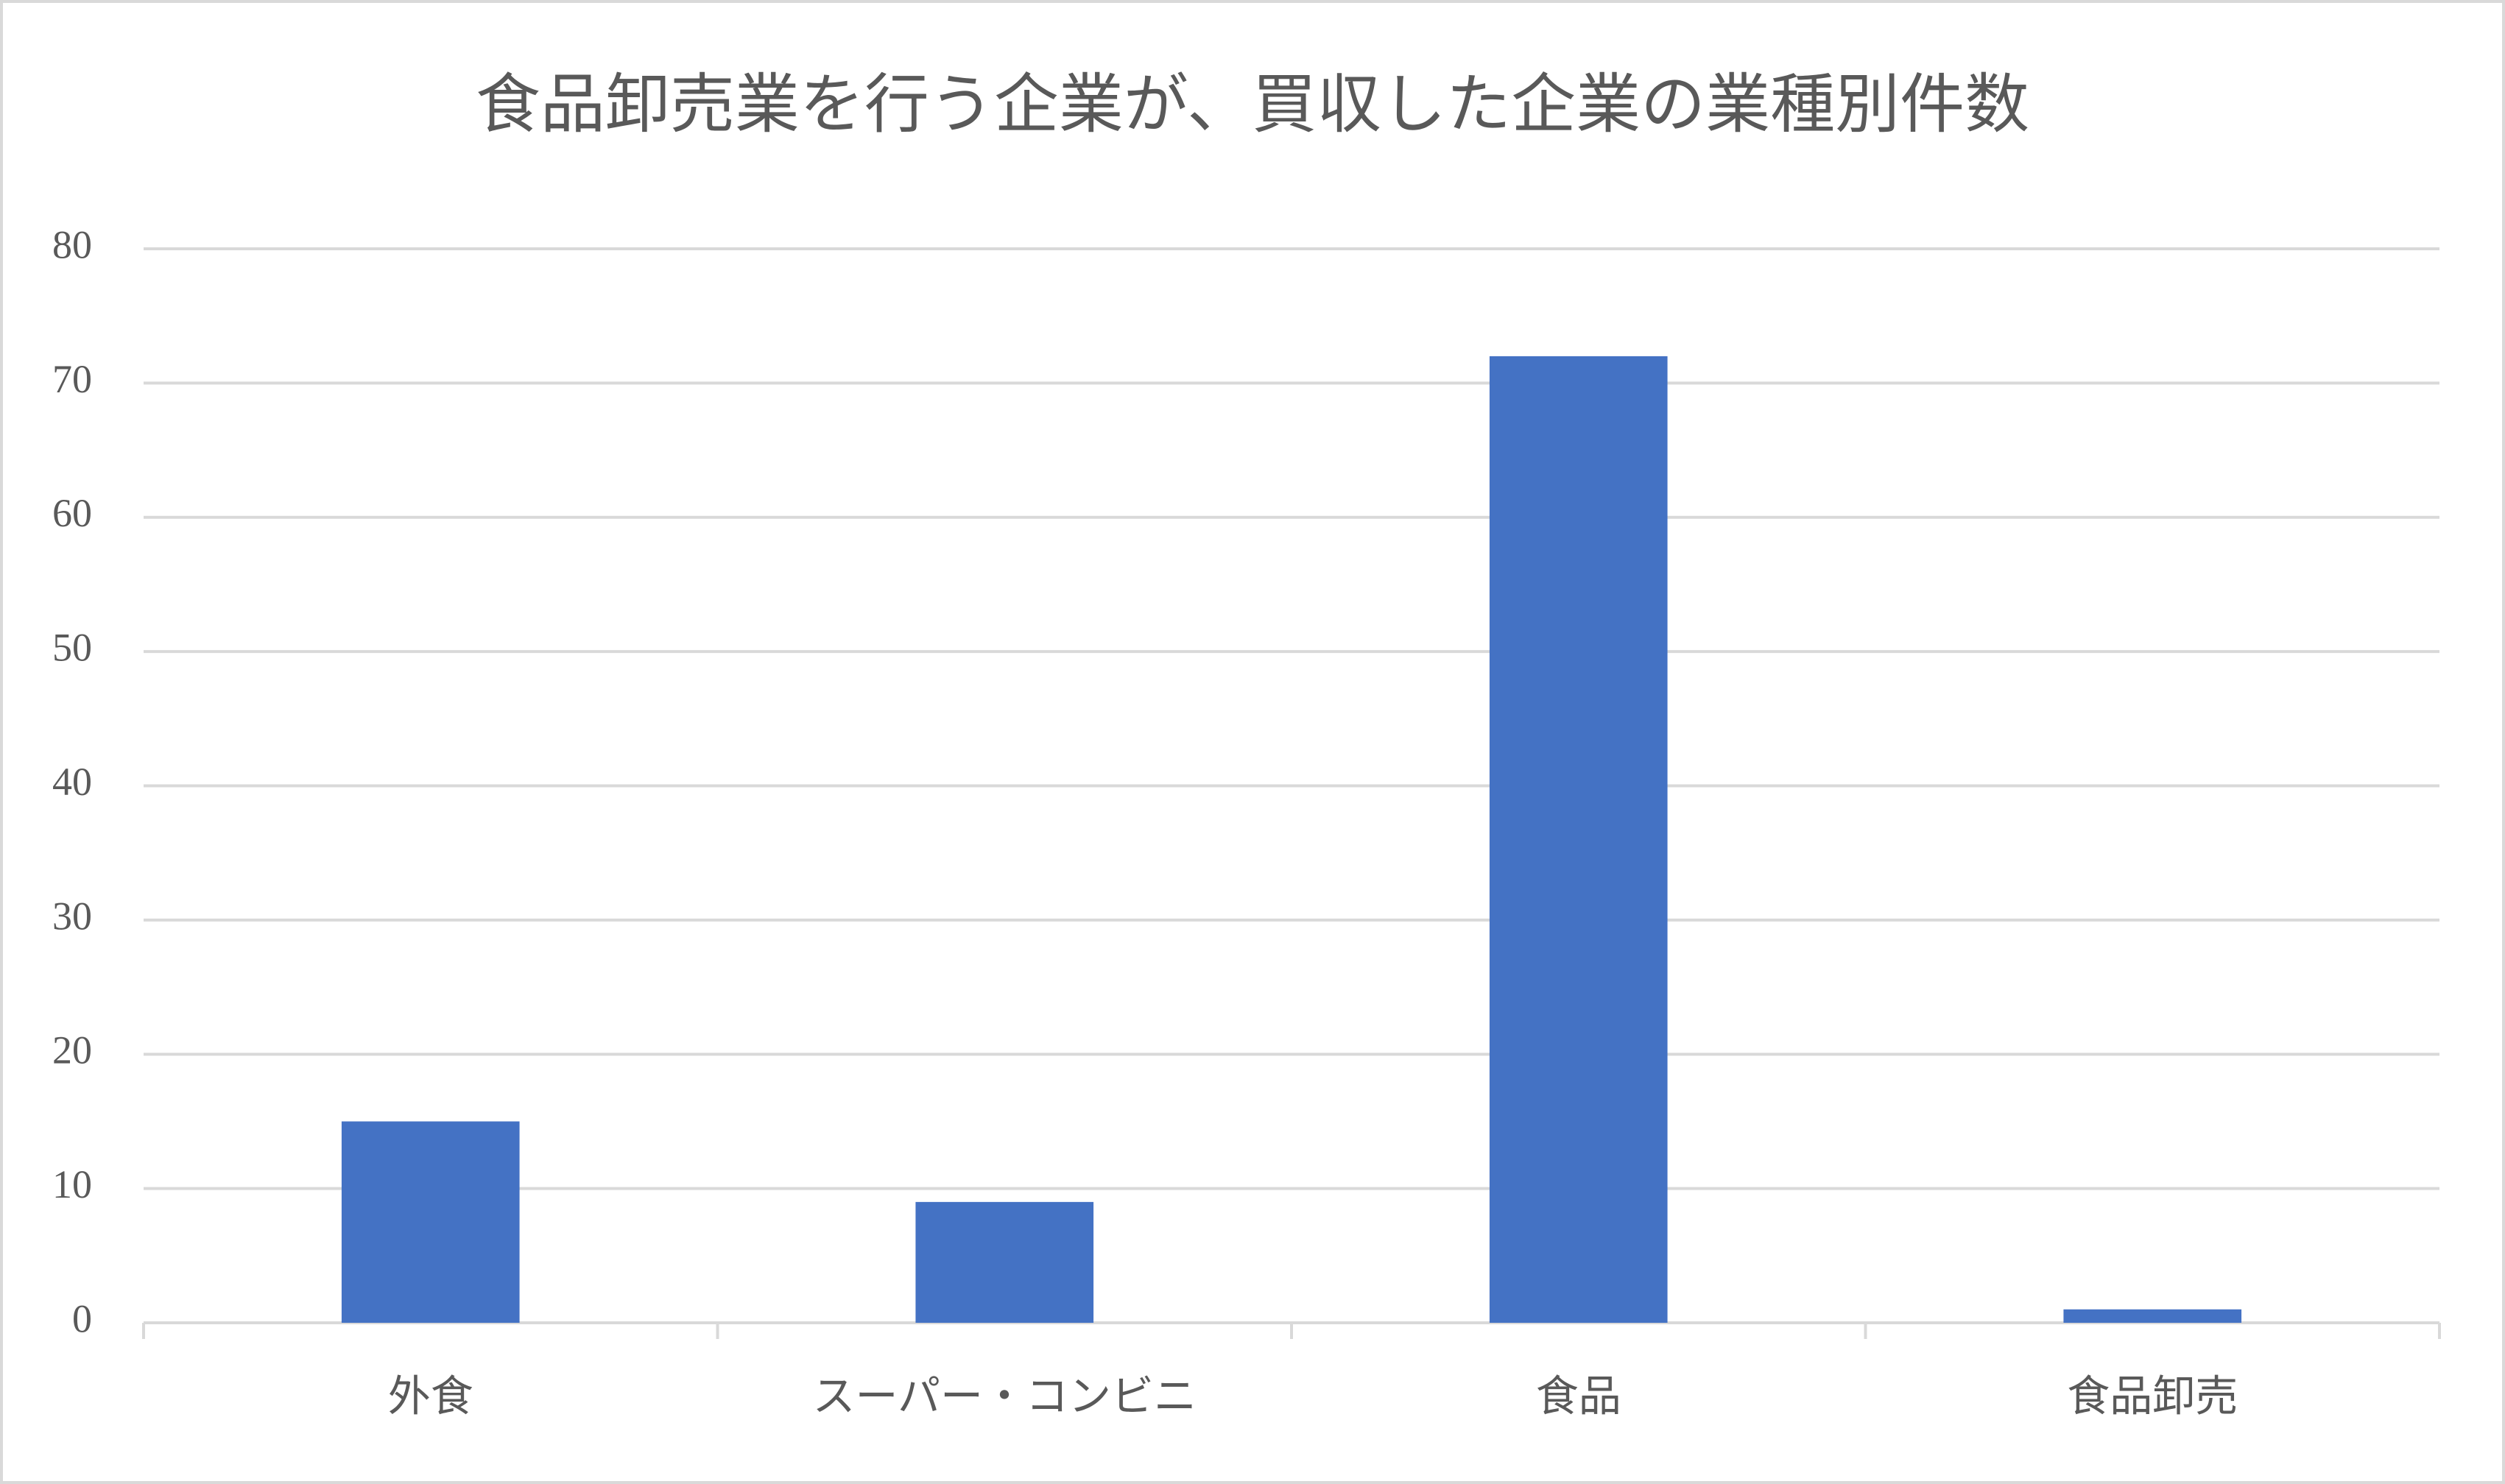  I want to click on chart-title: 食品卸売業を行う企業が、買収した企業の業種別件数, so click(1252, 105).